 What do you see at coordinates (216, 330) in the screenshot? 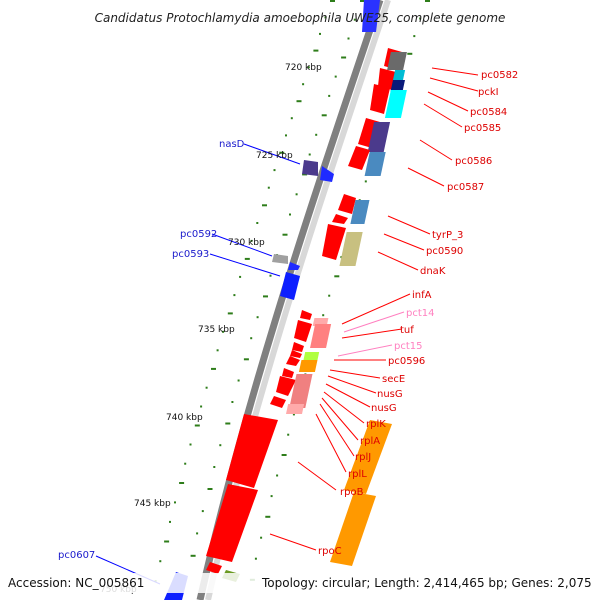
I see `kbp-label: 735 kbp` at bounding box center [216, 330].